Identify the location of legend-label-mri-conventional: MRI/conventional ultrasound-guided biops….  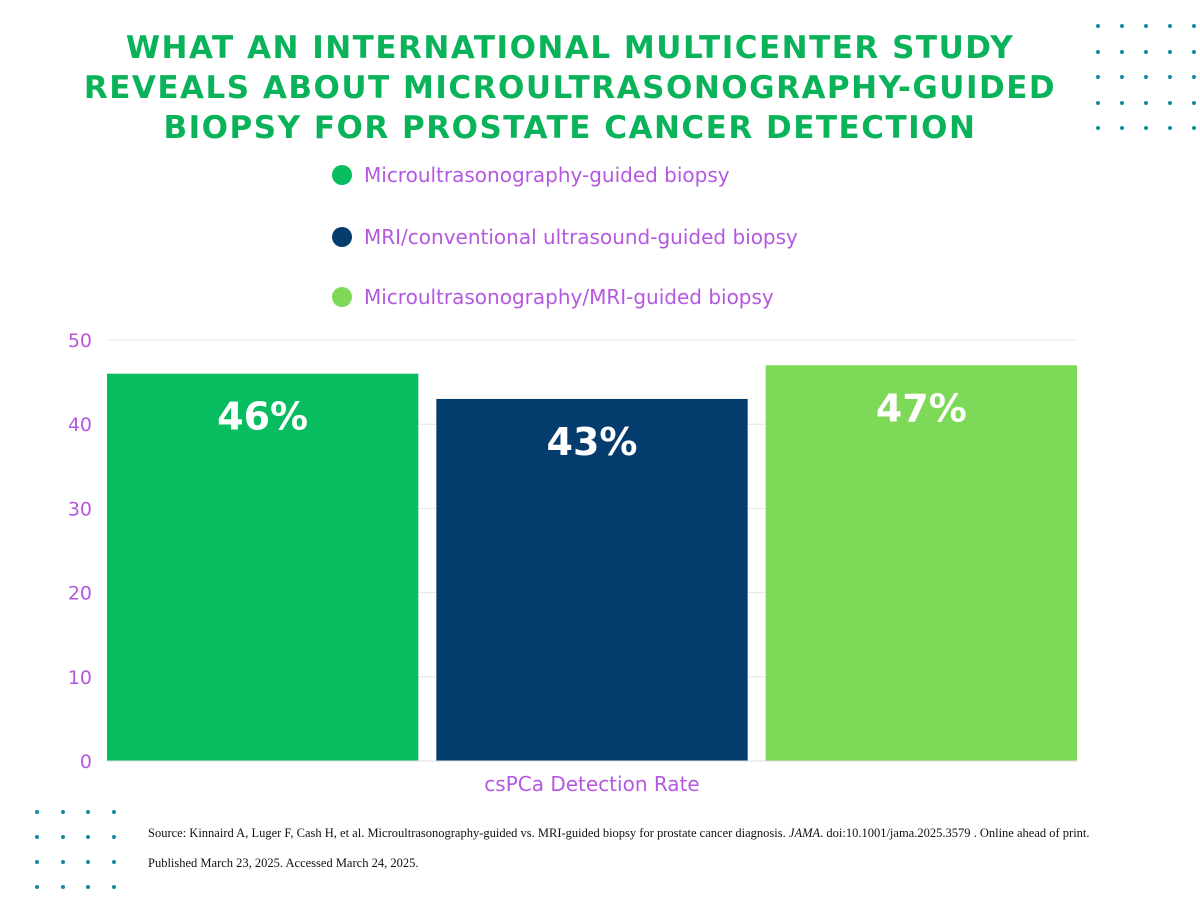
(581, 237).